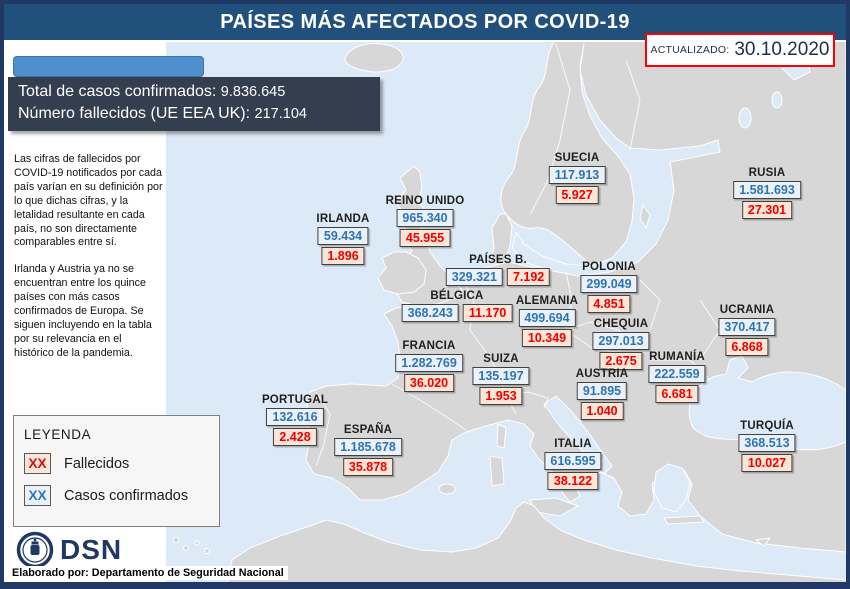  I want to click on country-label-group: RUMANÍA 222.559 6.681, so click(677, 377).